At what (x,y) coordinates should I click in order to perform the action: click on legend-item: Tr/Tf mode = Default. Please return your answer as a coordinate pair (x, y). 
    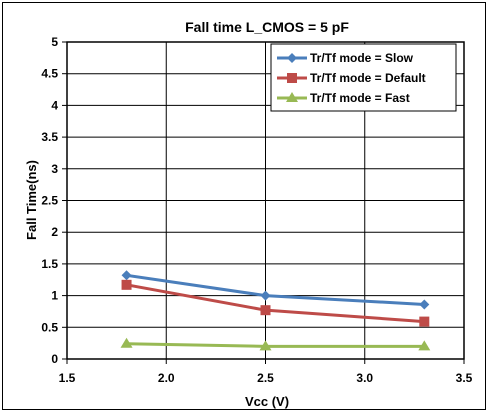
    Looking at the image, I should click on (351, 78).